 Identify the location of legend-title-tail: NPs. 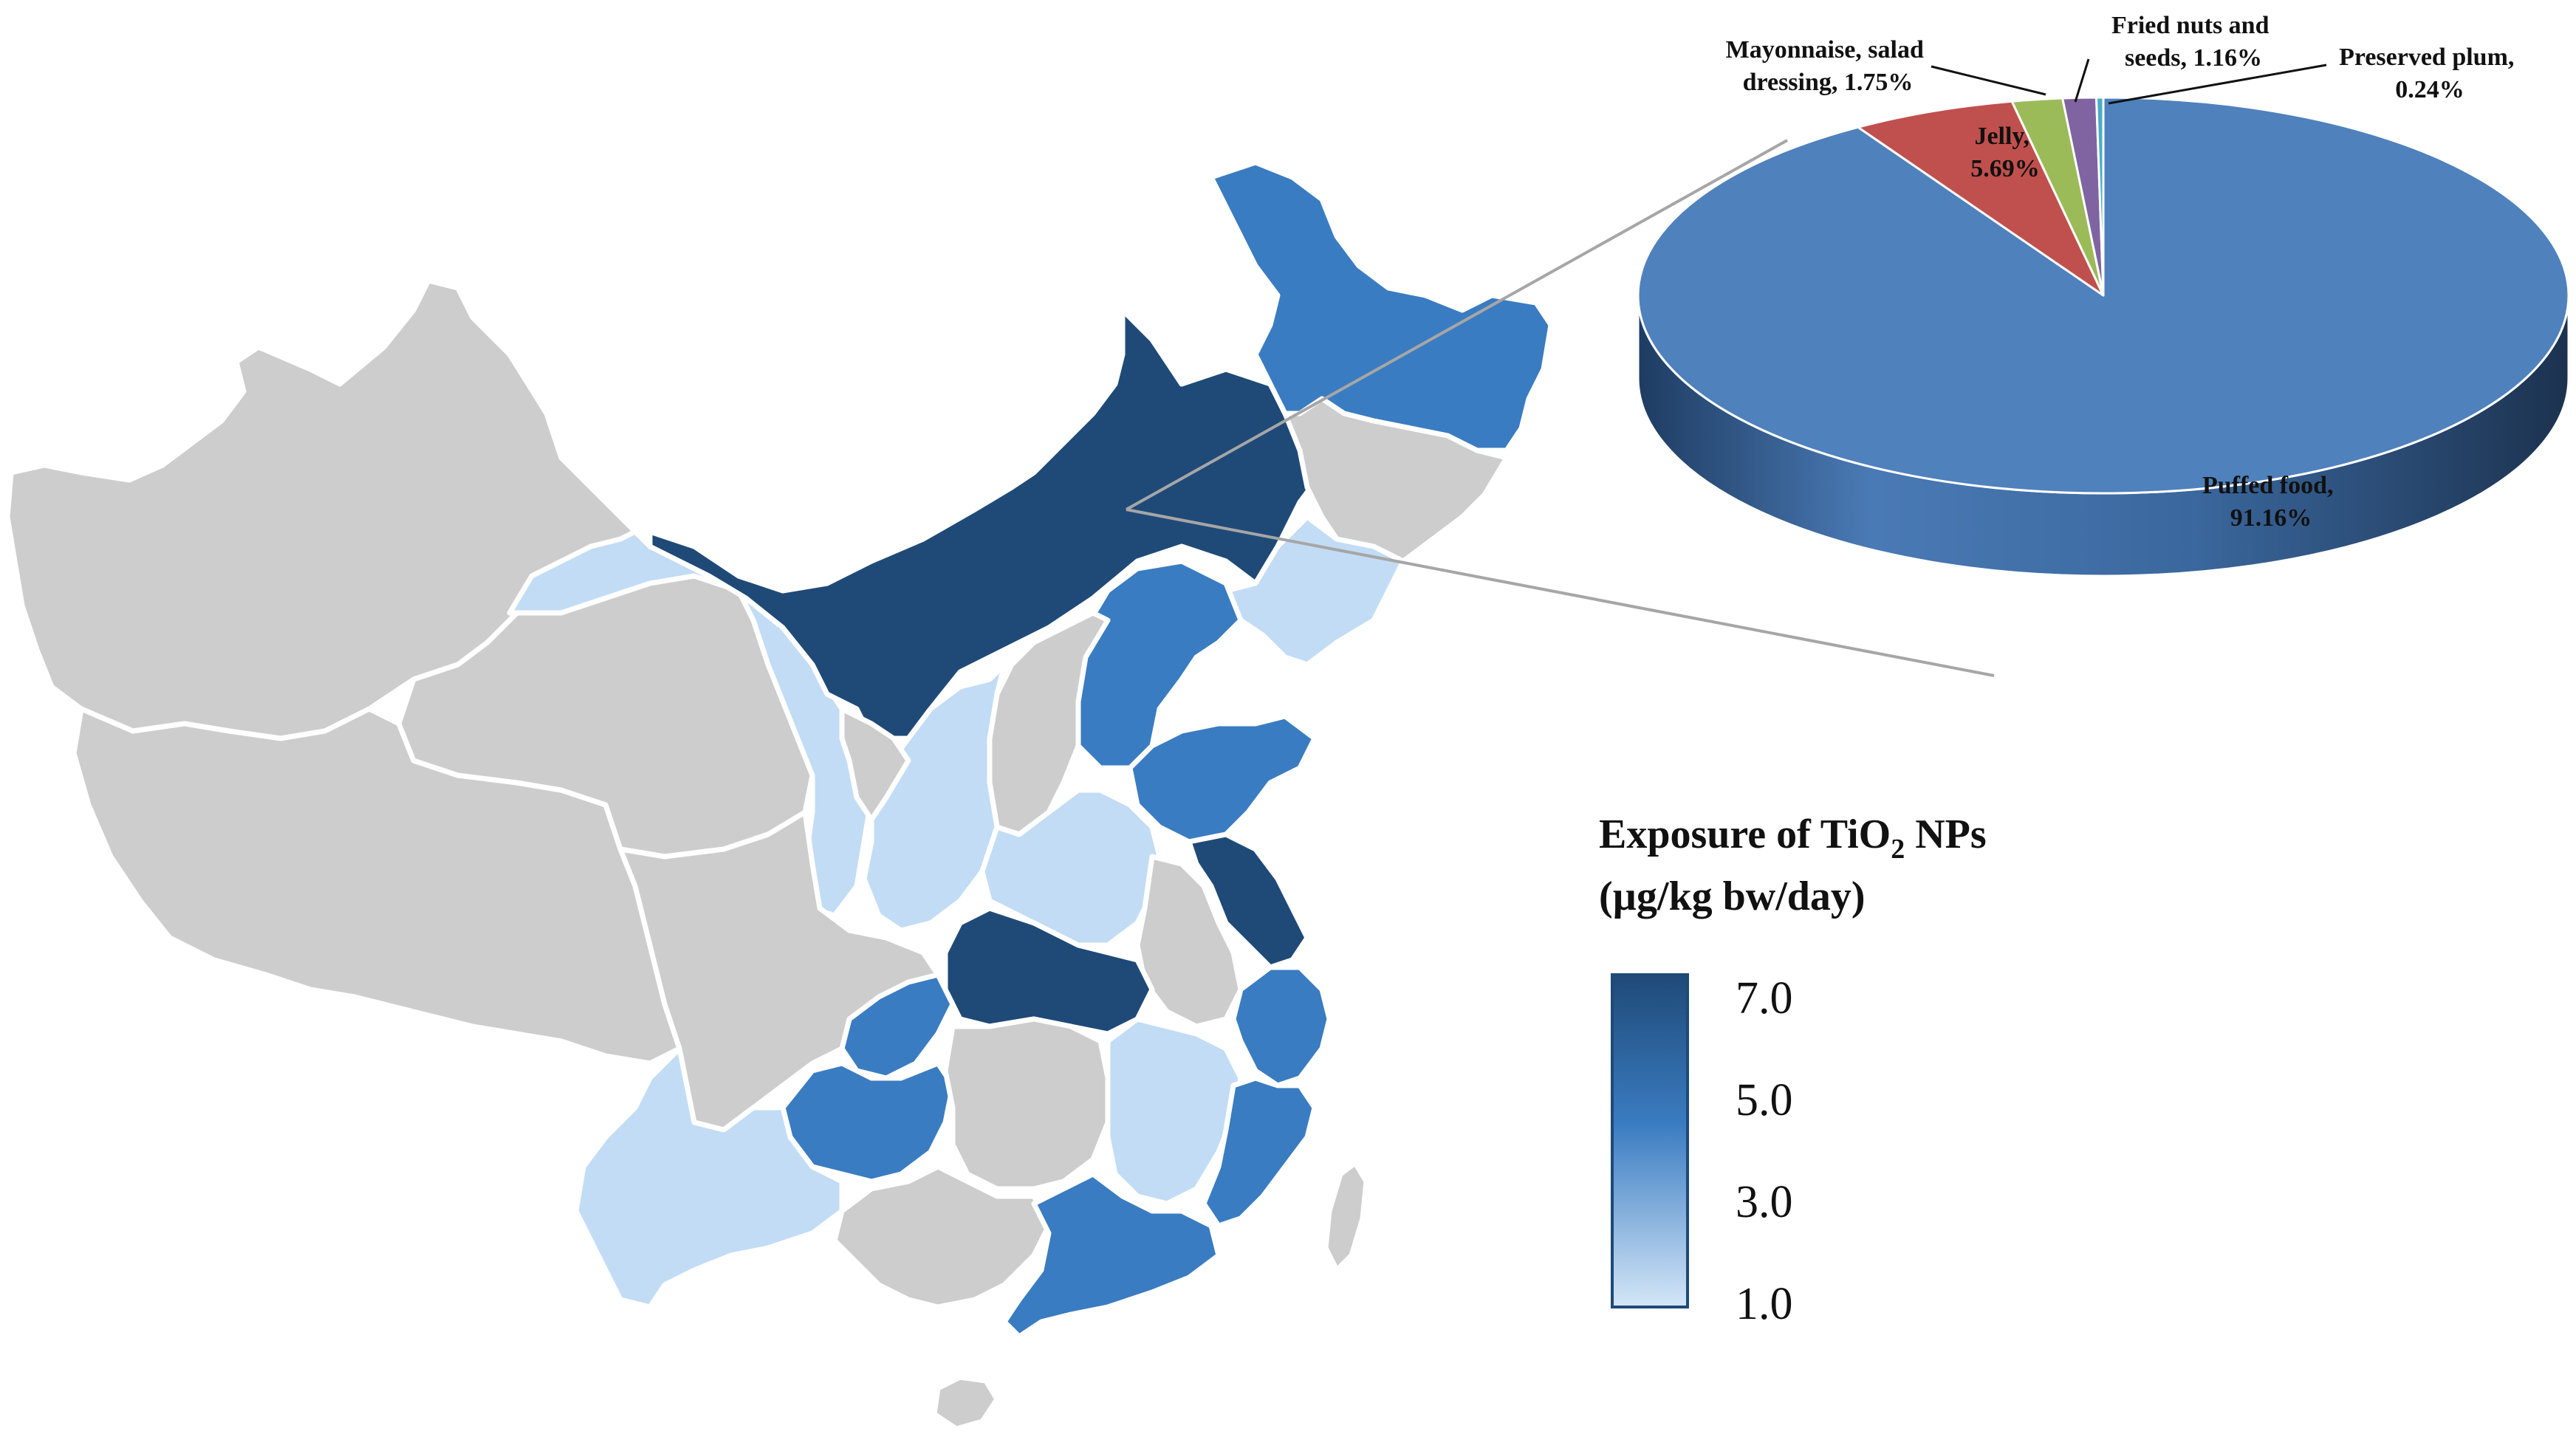
(1945, 834).